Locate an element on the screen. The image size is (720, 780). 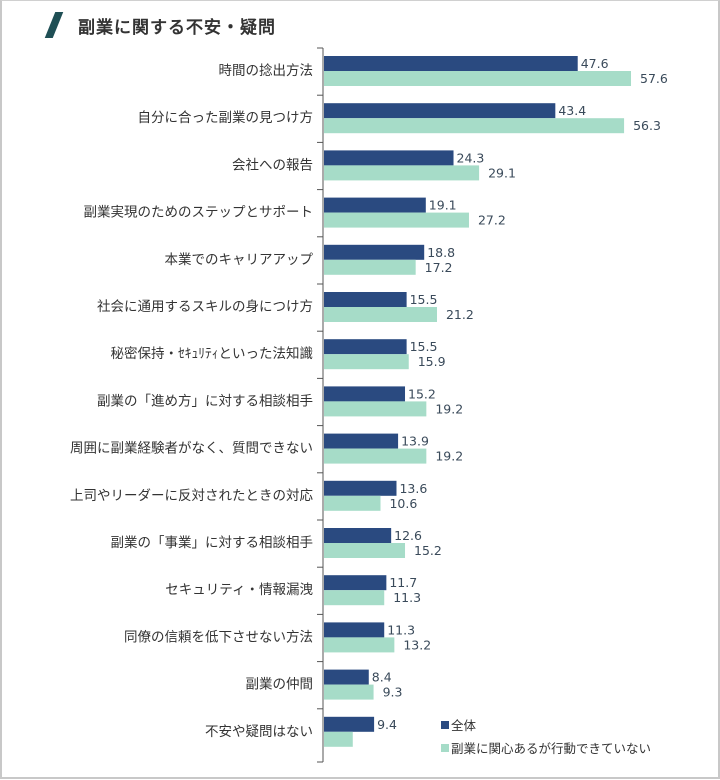
data-label-series-1: 13.9 is located at coordinates (415, 441).